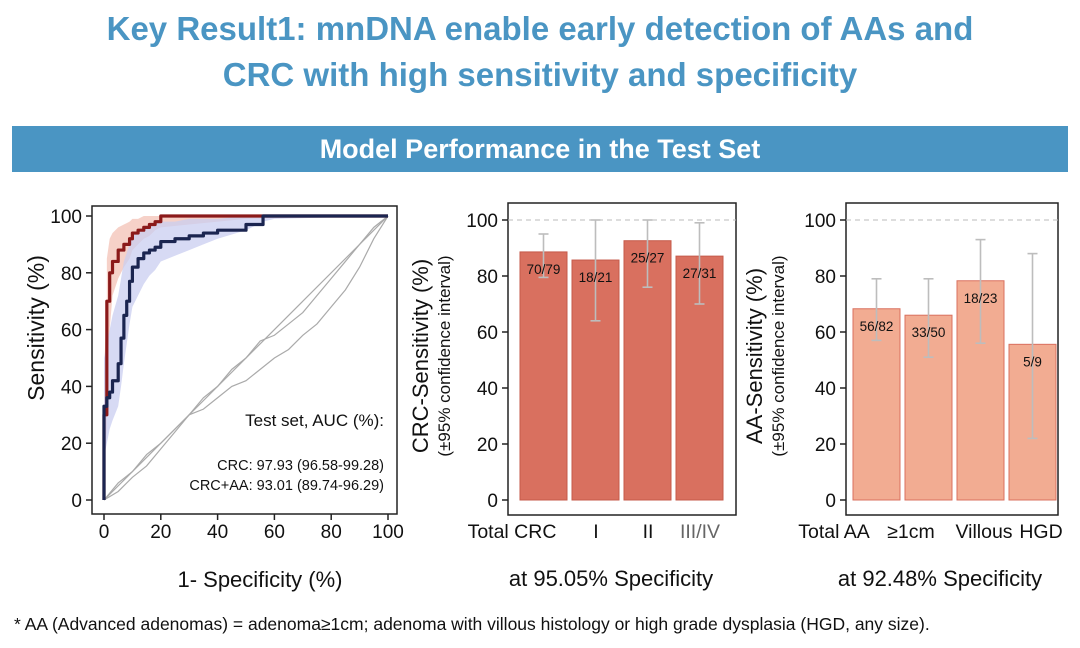  What do you see at coordinates (487, 277) in the screenshot?
I see `crc-y-tick-label: 80` at bounding box center [487, 277].